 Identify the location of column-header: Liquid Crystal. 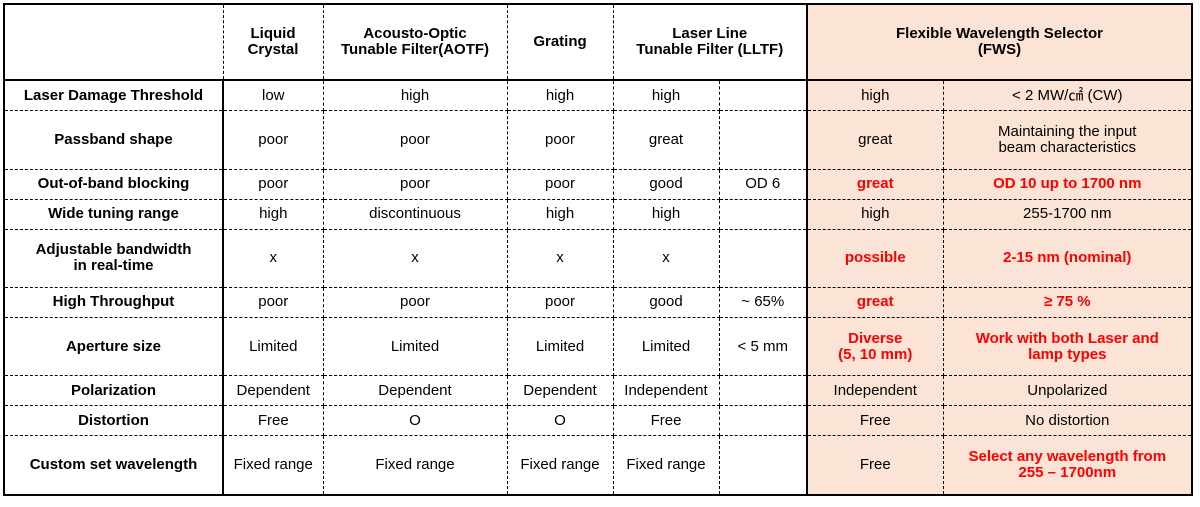
(273, 42).